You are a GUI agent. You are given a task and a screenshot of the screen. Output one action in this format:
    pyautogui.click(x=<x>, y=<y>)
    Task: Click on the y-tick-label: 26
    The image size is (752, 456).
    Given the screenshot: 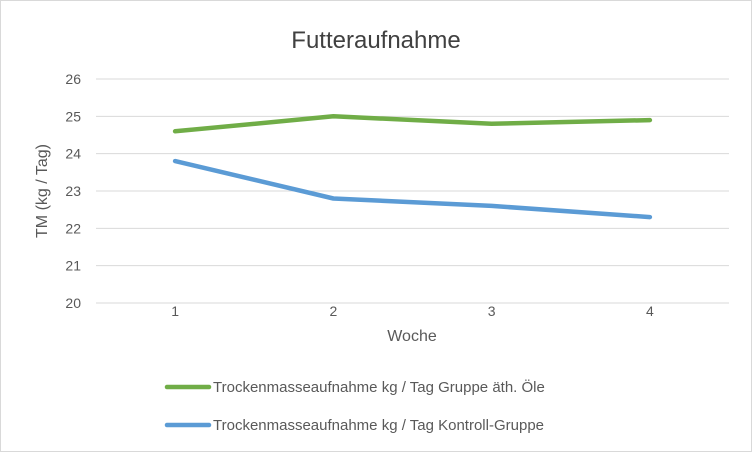 What is the action you would take?
    pyautogui.click(x=73, y=79)
    